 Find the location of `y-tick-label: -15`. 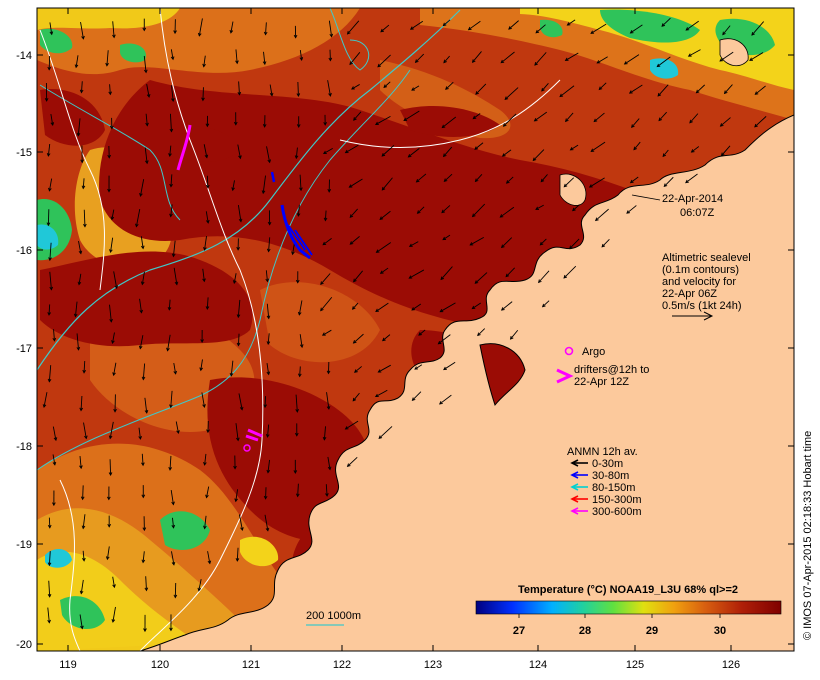

y-tick-label: -15 is located at coordinates (24, 153).